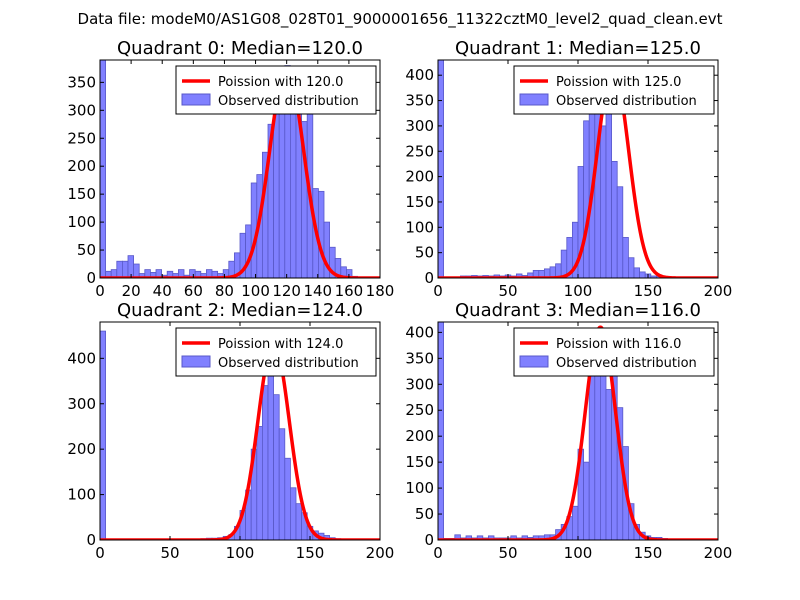  I want to click on legend: Poission with 116.0 Observed distribution, so click(614, 352).